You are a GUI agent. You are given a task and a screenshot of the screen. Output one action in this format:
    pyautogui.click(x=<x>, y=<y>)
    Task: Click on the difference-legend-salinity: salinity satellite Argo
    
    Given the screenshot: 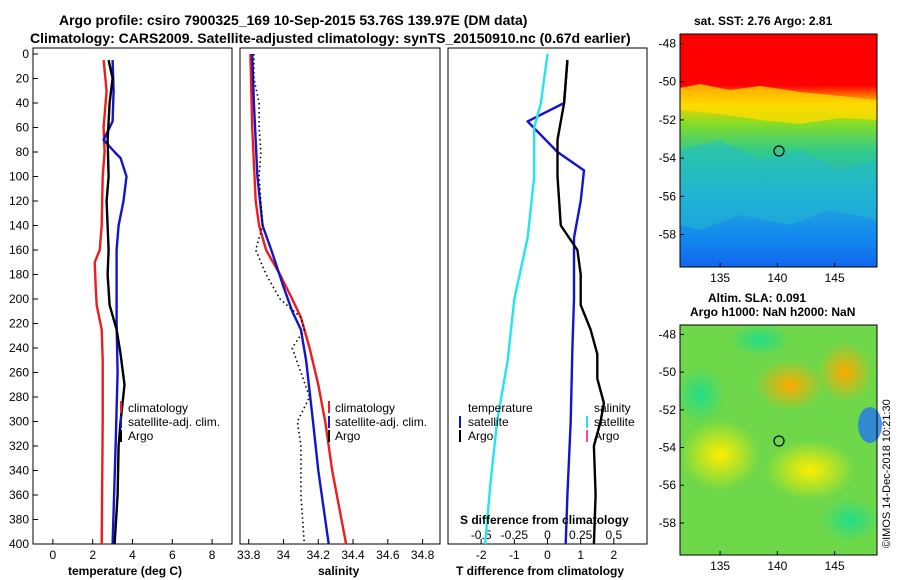 What is the action you would take?
    pyautogui.click(x=610, y=422)
    